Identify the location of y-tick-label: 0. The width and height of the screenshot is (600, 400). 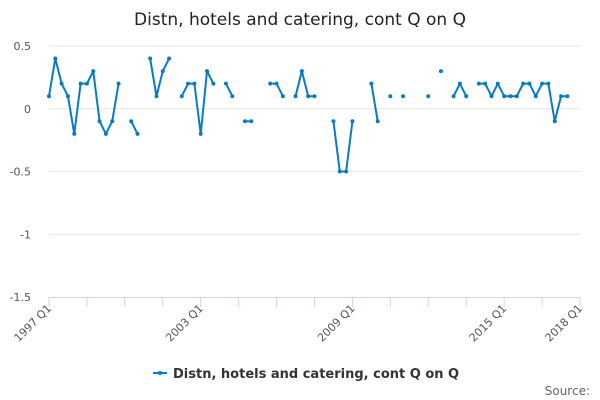
(27, 109).